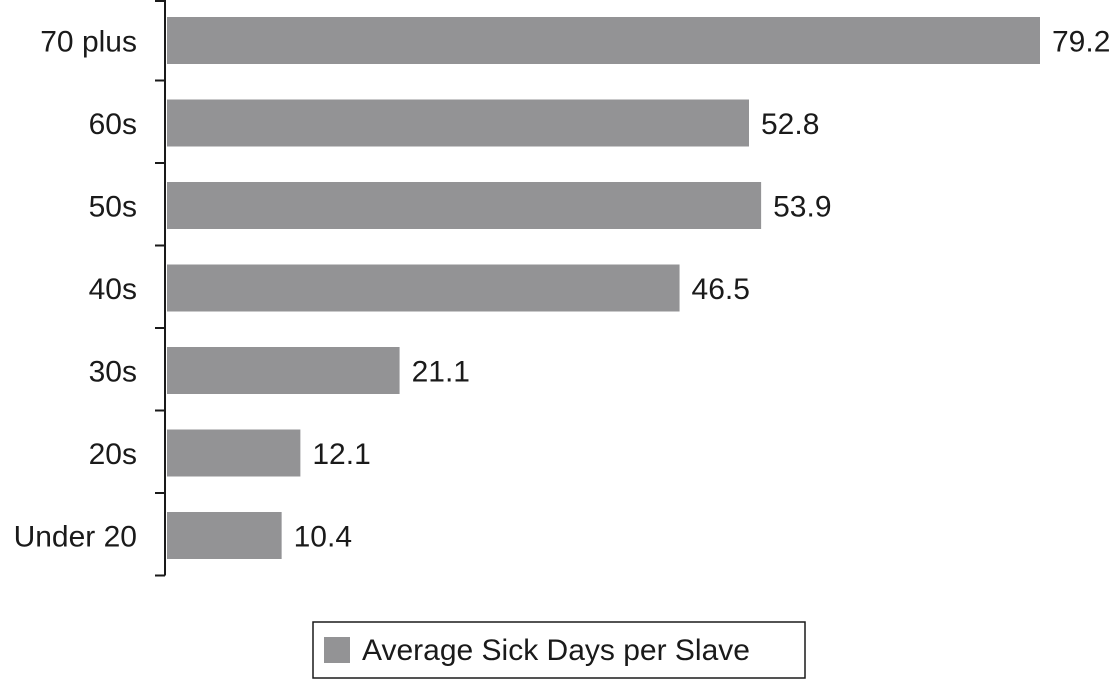 The height and width of the screenshot is (680, 1118). What do you see at coordinates (423, 288) in the screenshot?
I see `bar-40s` at bounding box center [423, 288].